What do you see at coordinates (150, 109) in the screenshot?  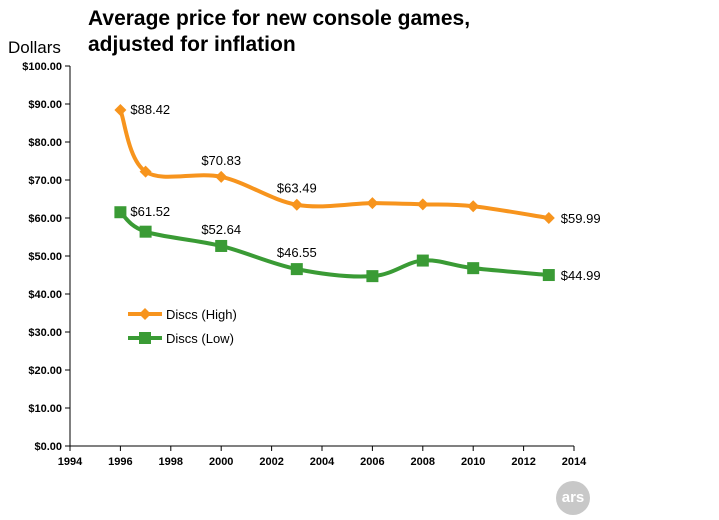 I see `data-label: $88.42` at bounding box center [150, 109].